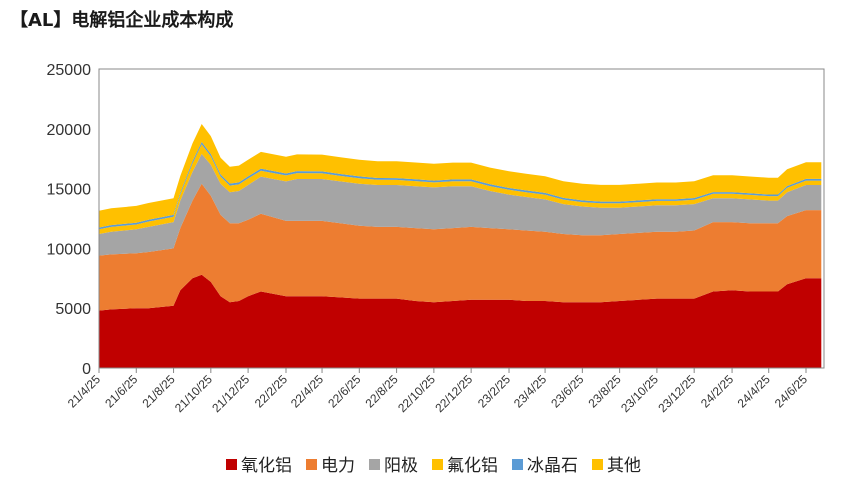 Image resolution: width=853 pixels, height=497 pixels. I want to click on legend-label-0: 氧化铝, so click(266, 466).